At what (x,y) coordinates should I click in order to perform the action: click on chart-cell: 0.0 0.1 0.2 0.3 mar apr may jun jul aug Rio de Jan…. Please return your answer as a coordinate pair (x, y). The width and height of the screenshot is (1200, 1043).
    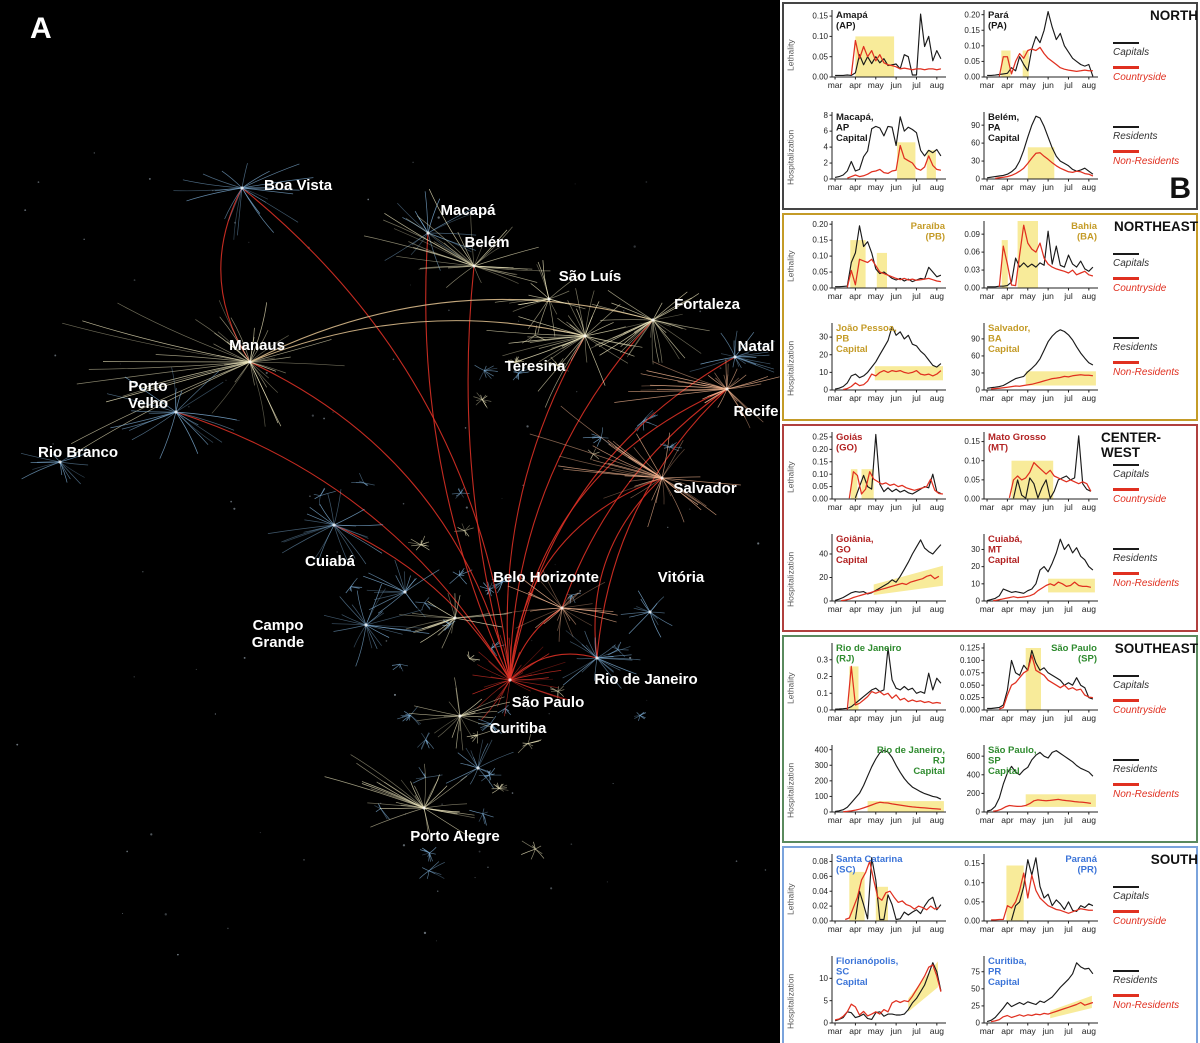
    Looking at the image, I should click on (873, 688).